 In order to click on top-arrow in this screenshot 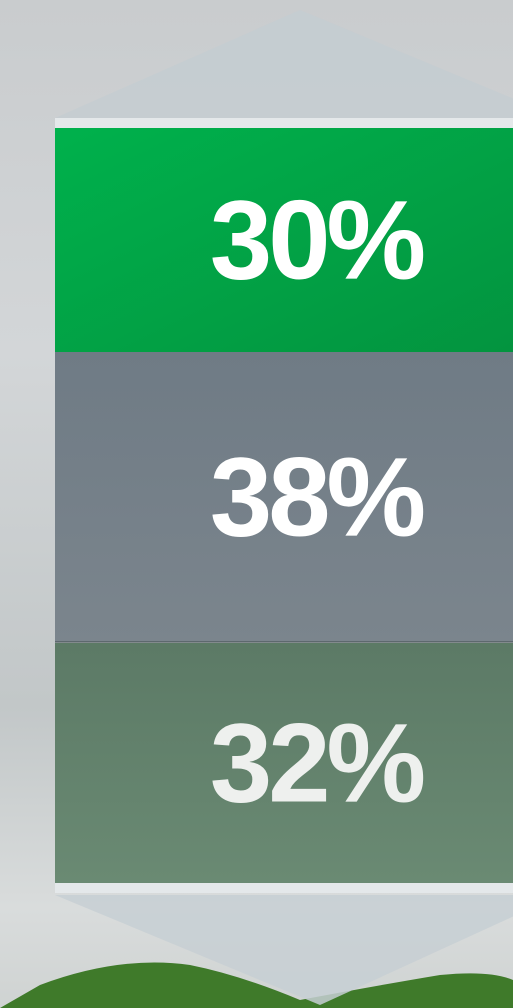, I will do `click(284, 64)`.